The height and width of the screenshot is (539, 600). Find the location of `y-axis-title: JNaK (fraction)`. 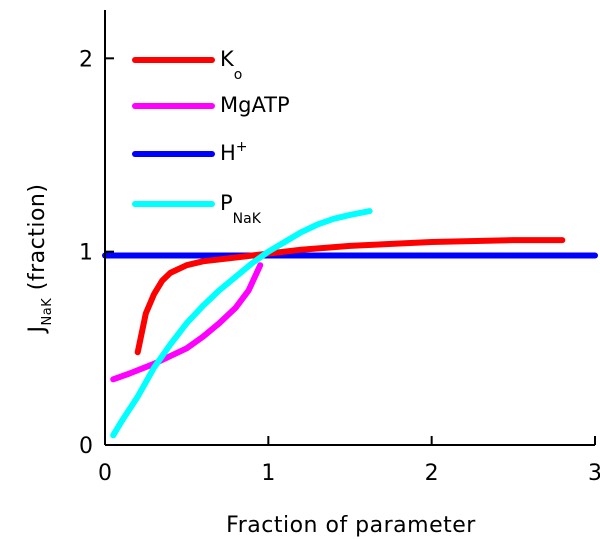

y-axis-title: JNaK (fraction) is located at coordinates (40, 259).